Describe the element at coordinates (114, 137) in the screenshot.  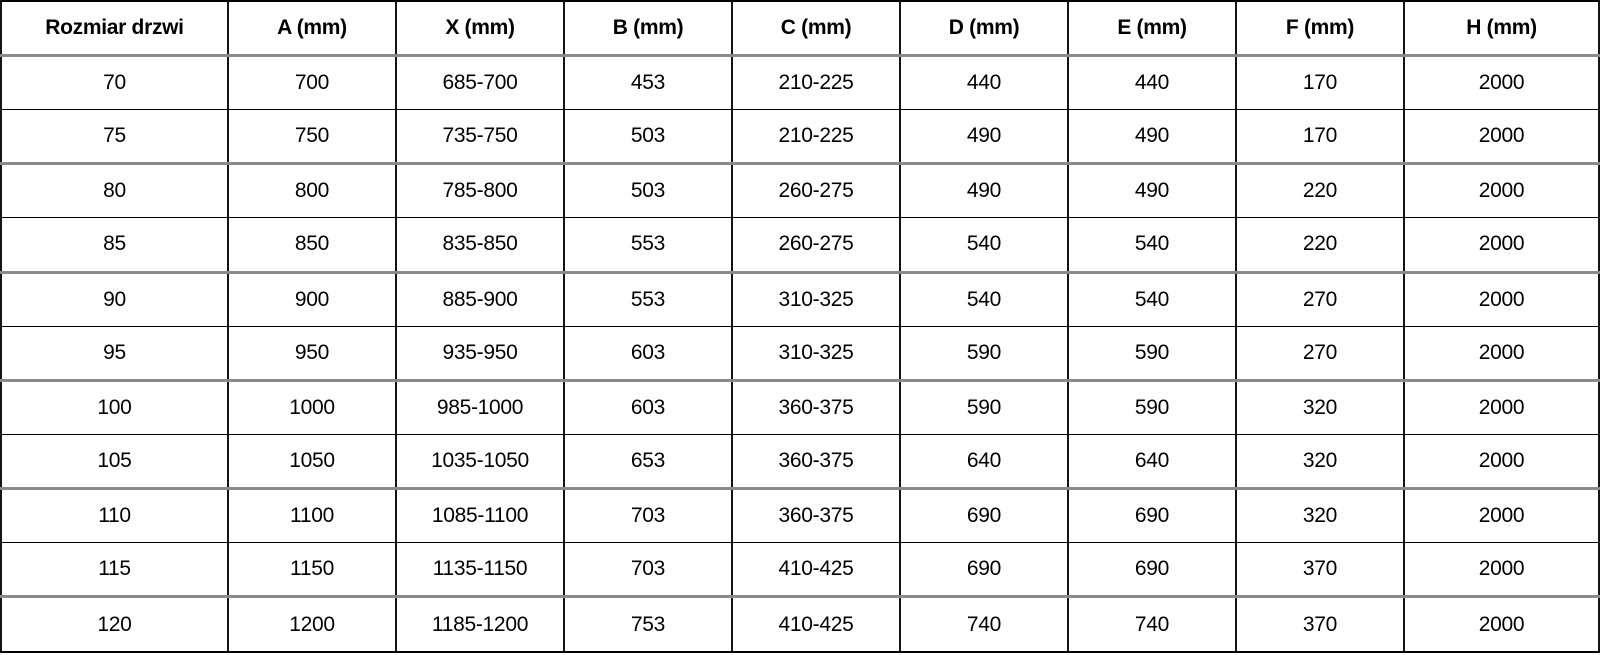
I see `table-cell: 75` at that location.